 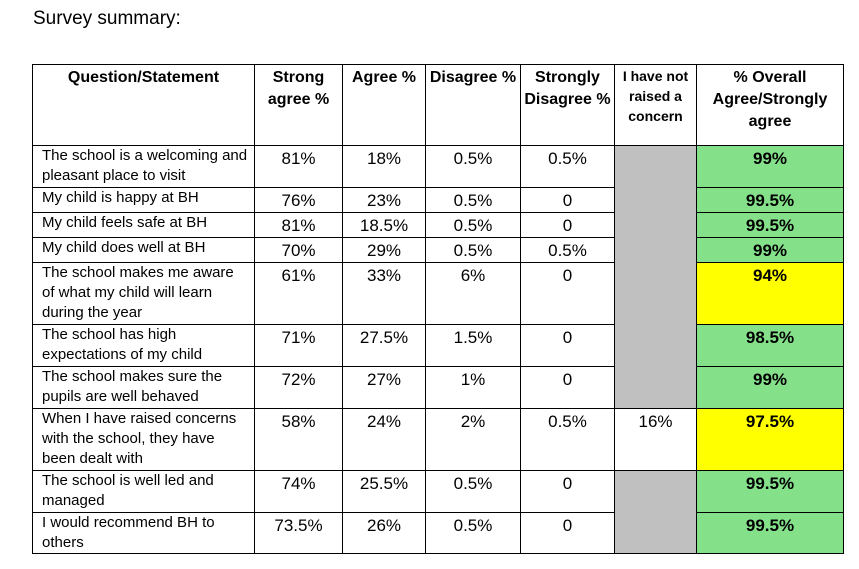 I want to click on header-strong-agree: Strong agree %, so click(x=298, y=105).